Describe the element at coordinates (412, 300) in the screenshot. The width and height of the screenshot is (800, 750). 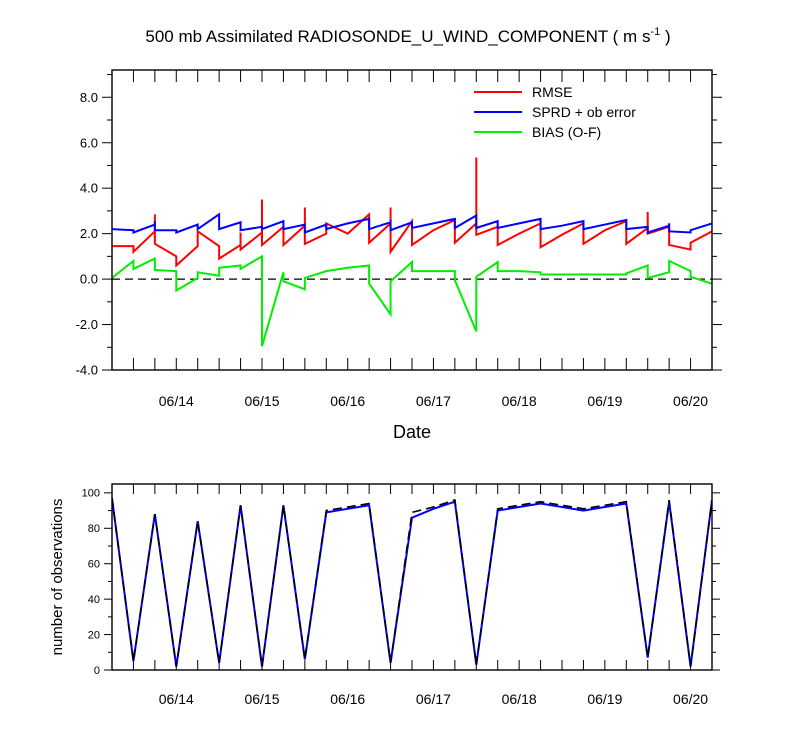
I see `series-line-bias-o-f` at that location.